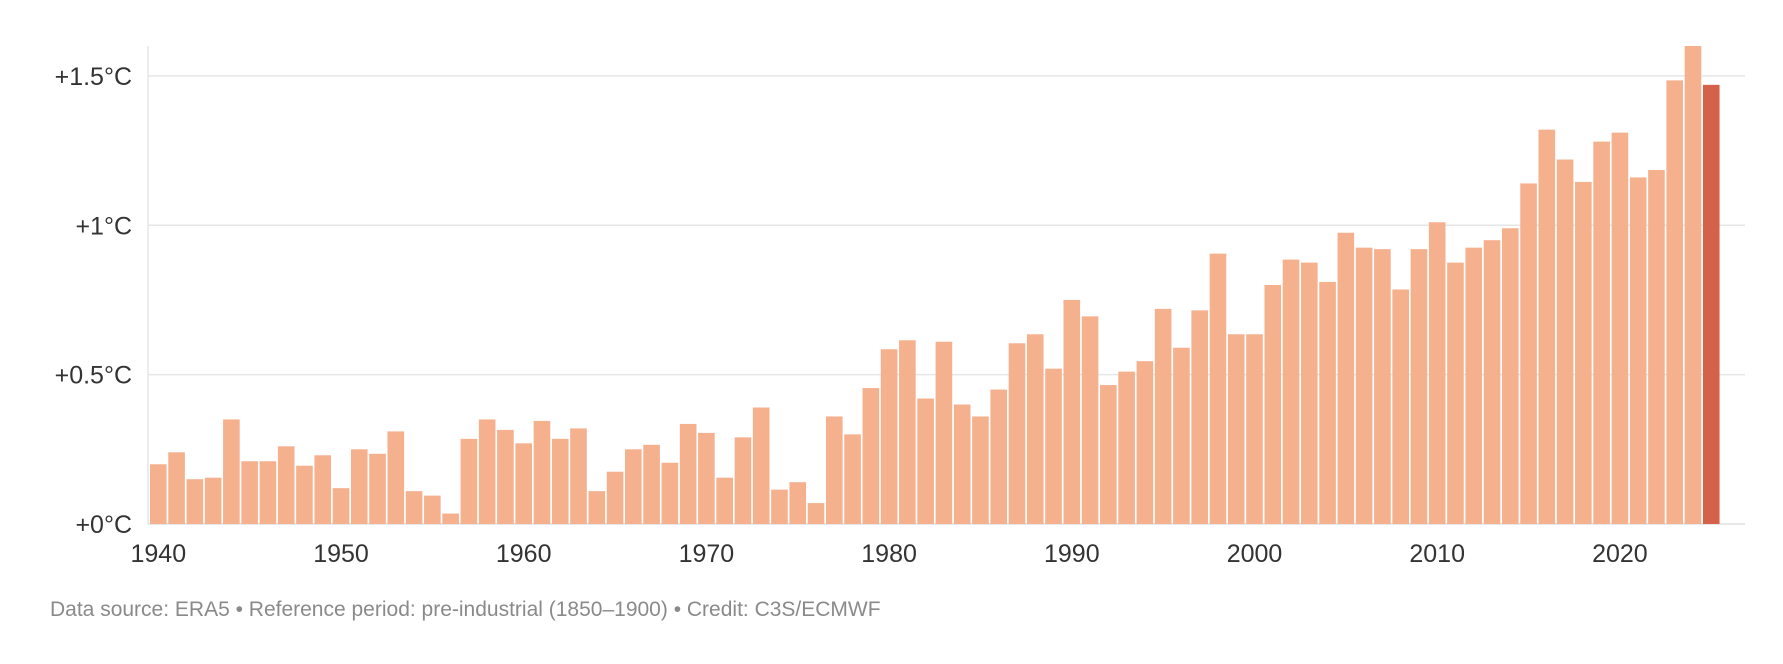 This screenshot has height=664, width=1783. I want to click on bar-2018, so click(1583, 352).